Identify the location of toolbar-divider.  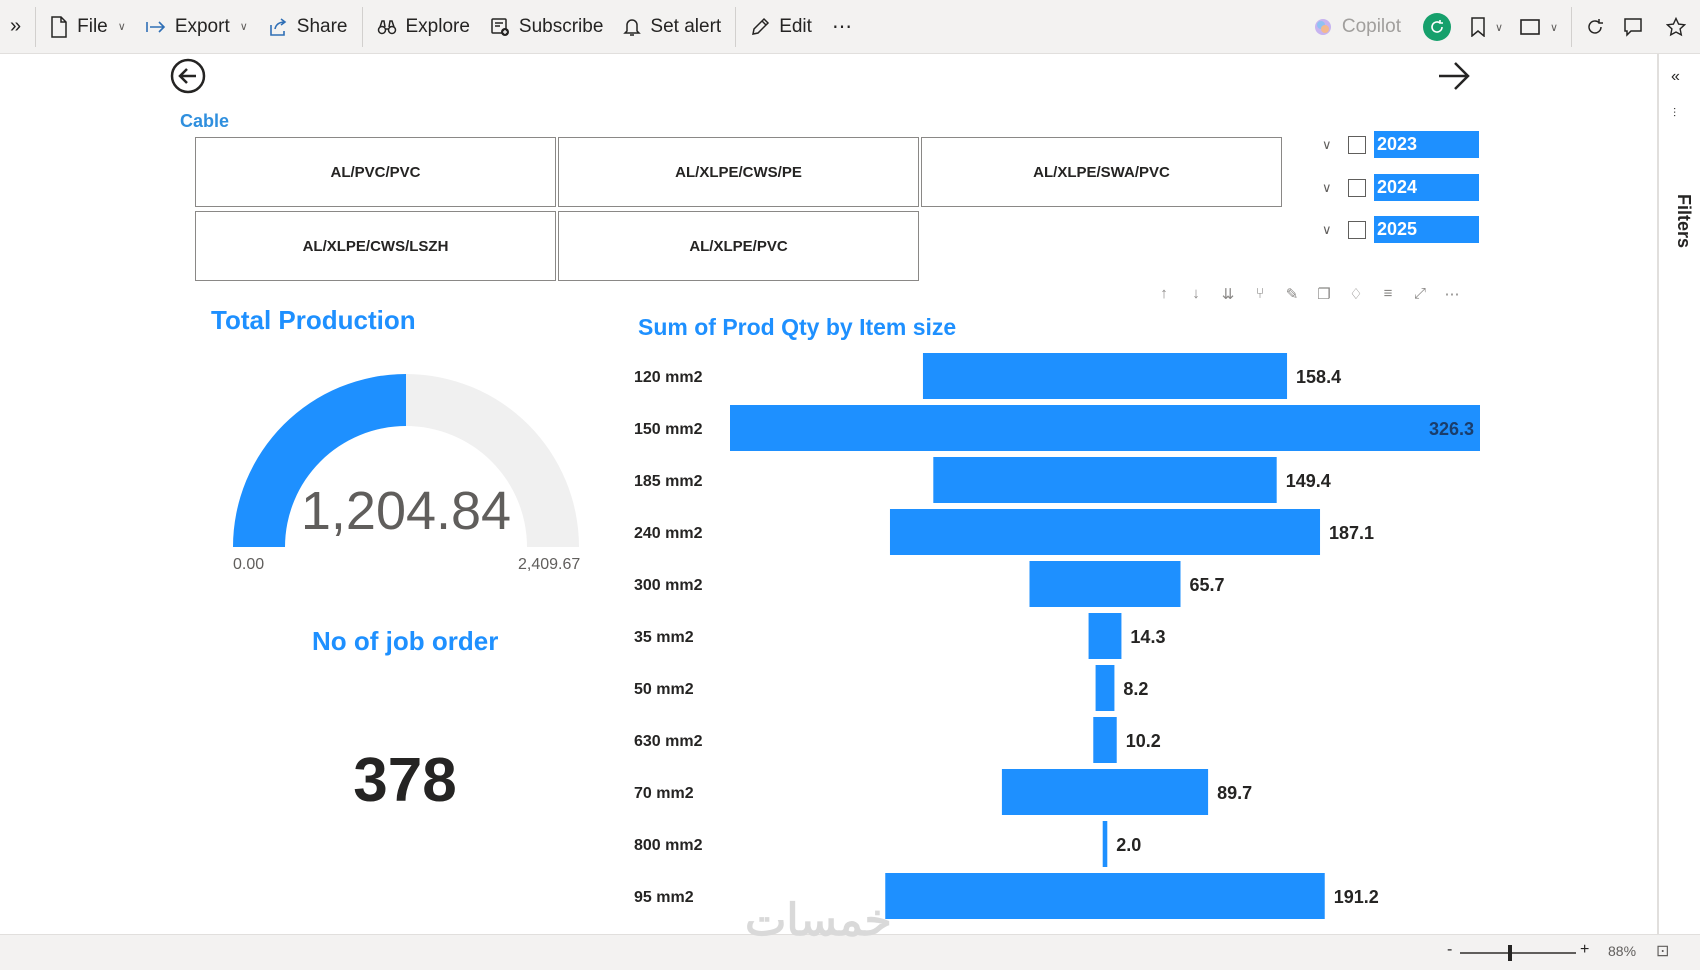
(1571, 27).